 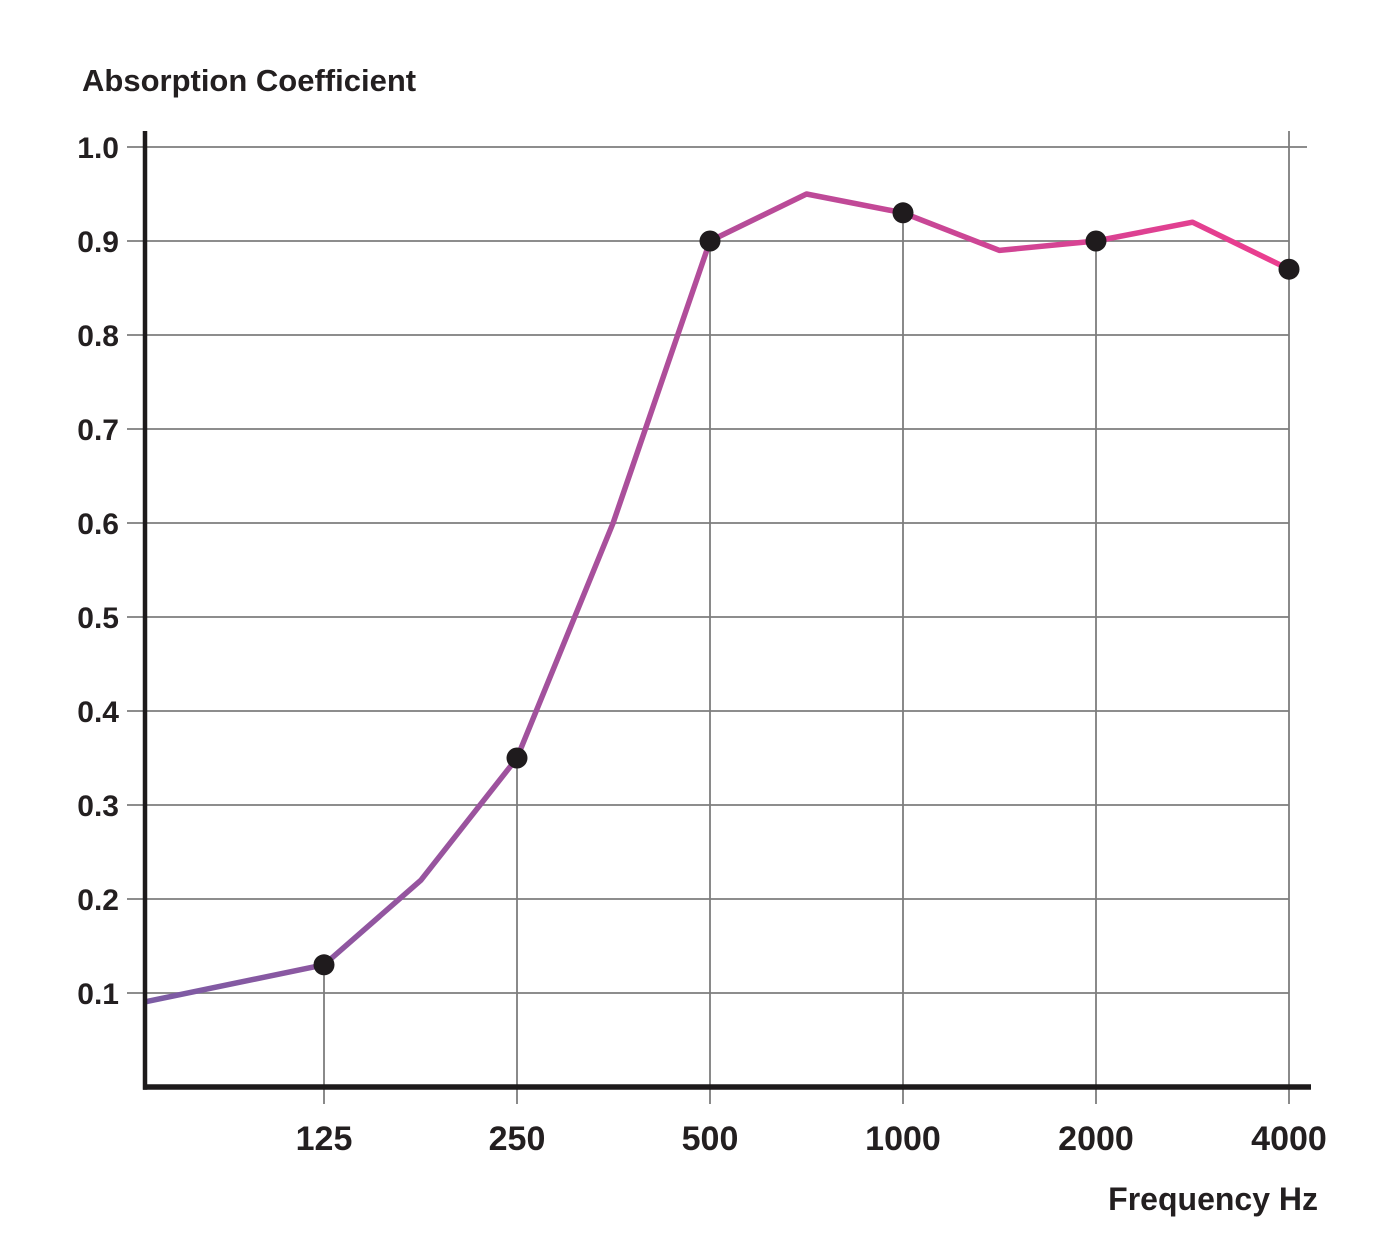 I want to click on x-tick-label-1000: 1000, so click(x=903, y=1139).